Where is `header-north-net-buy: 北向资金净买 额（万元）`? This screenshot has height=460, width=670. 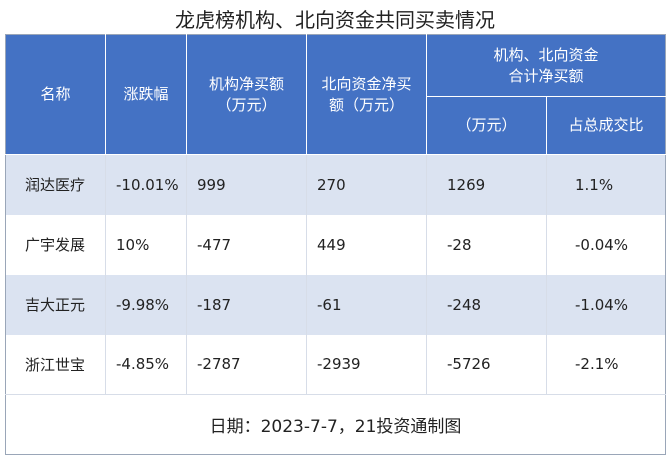
header-north-net-buy: 北向资金净买 额（万元） is located at coordinates (366, 94).